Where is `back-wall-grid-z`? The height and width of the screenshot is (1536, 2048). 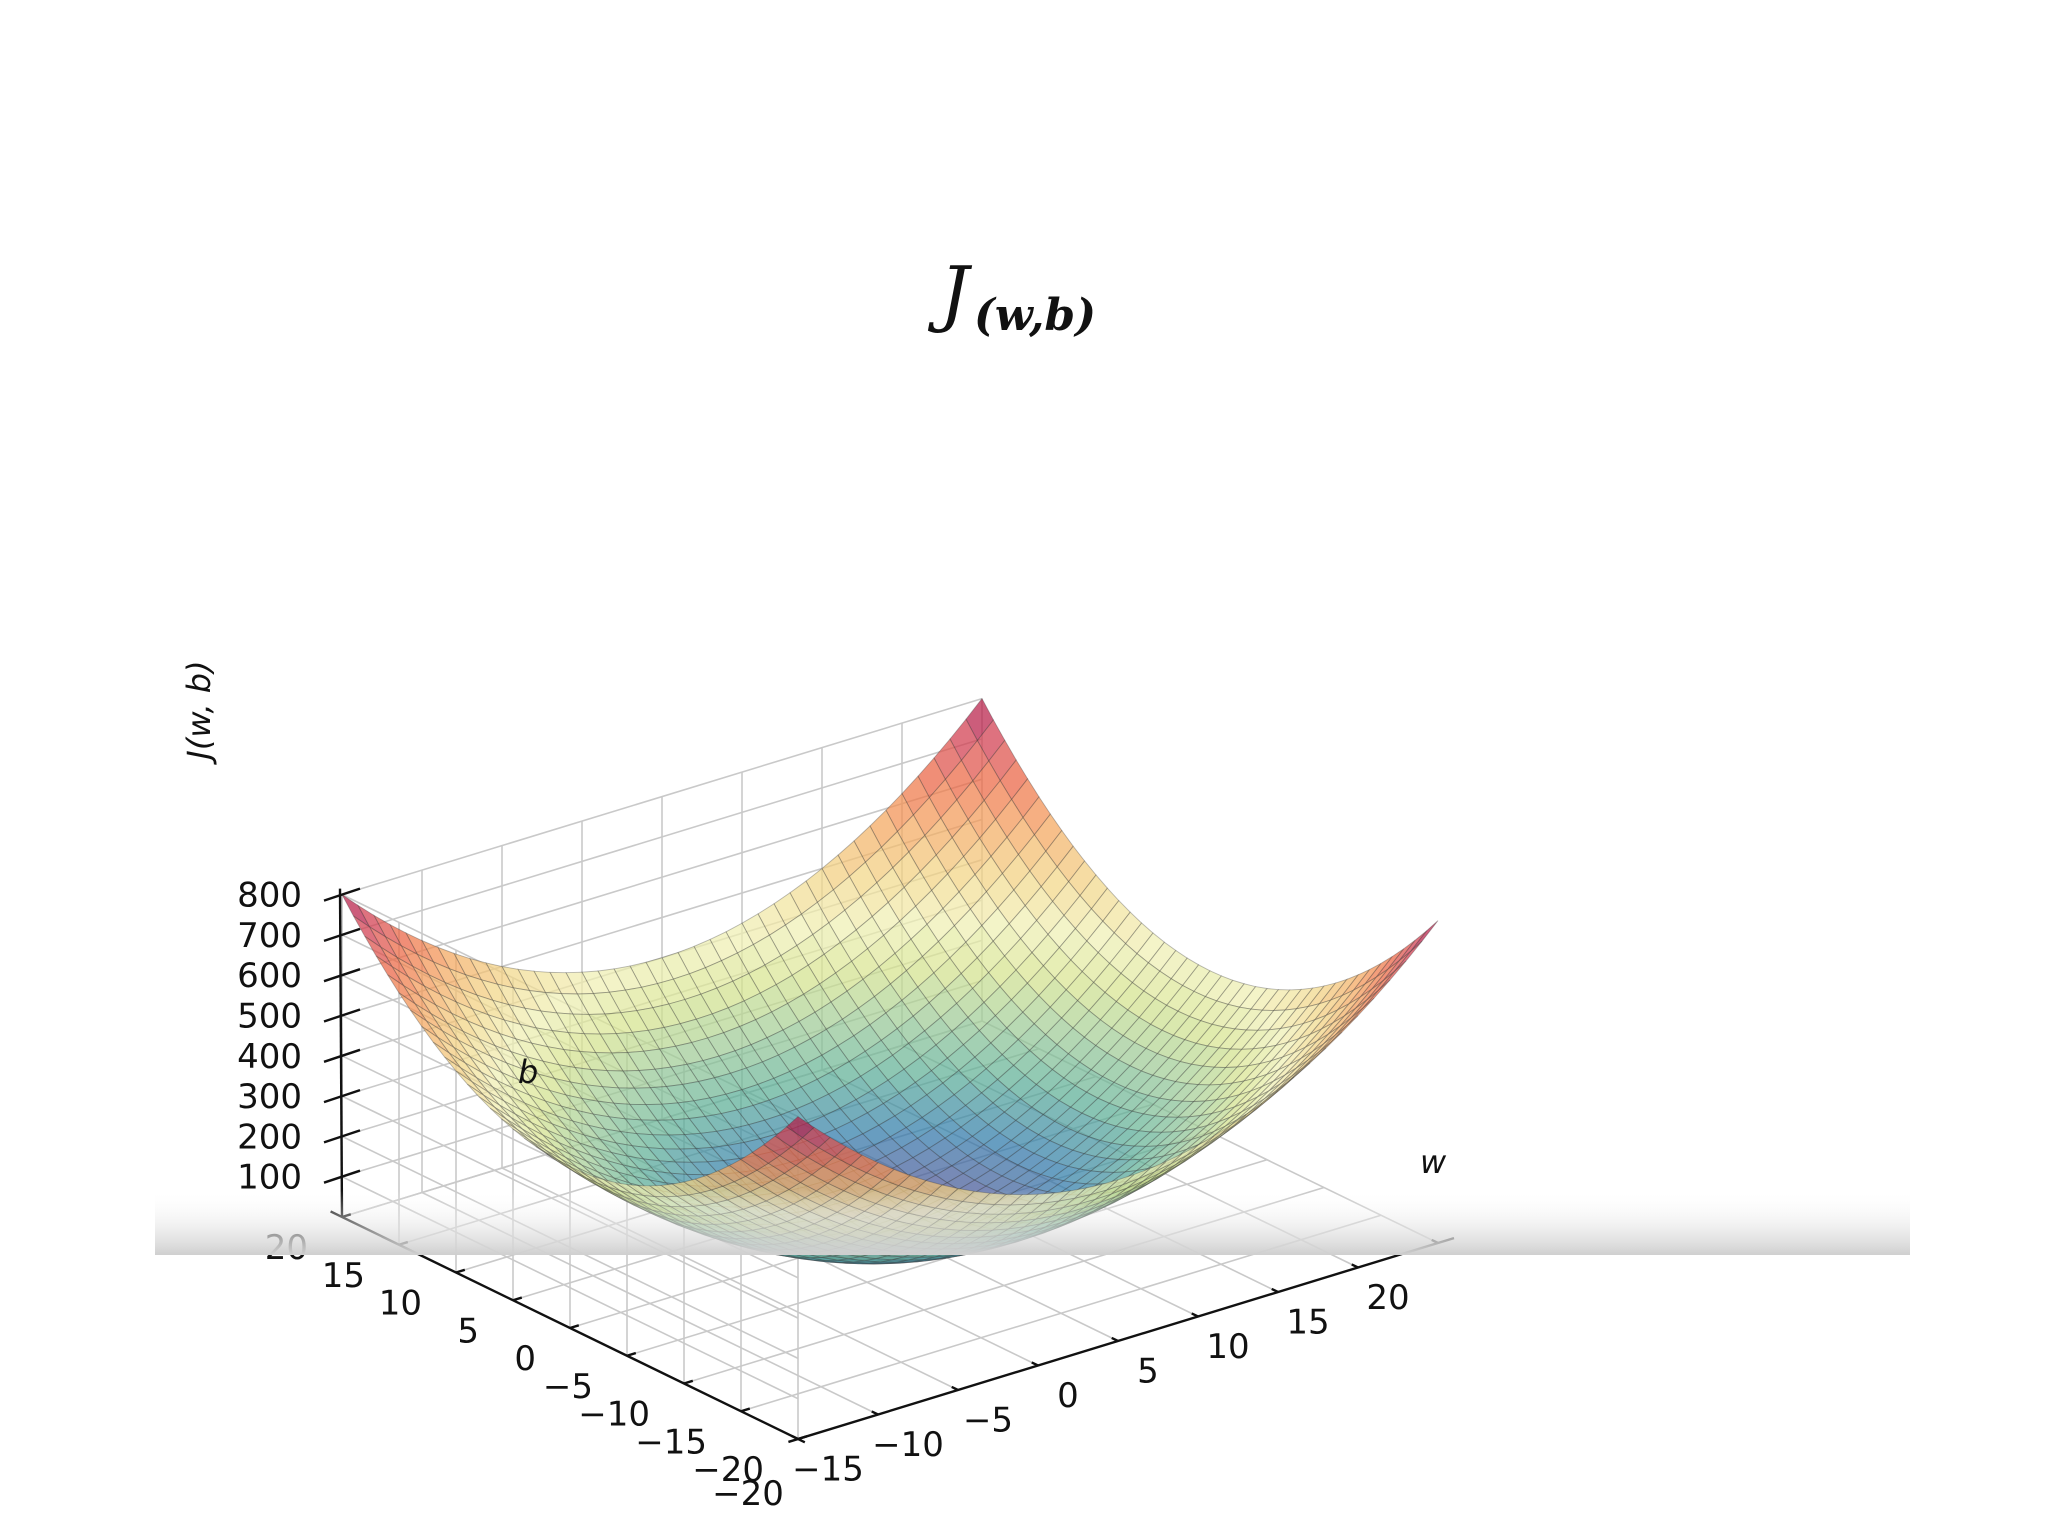 back-wall-grid-z is located at coordinates (662, 796).